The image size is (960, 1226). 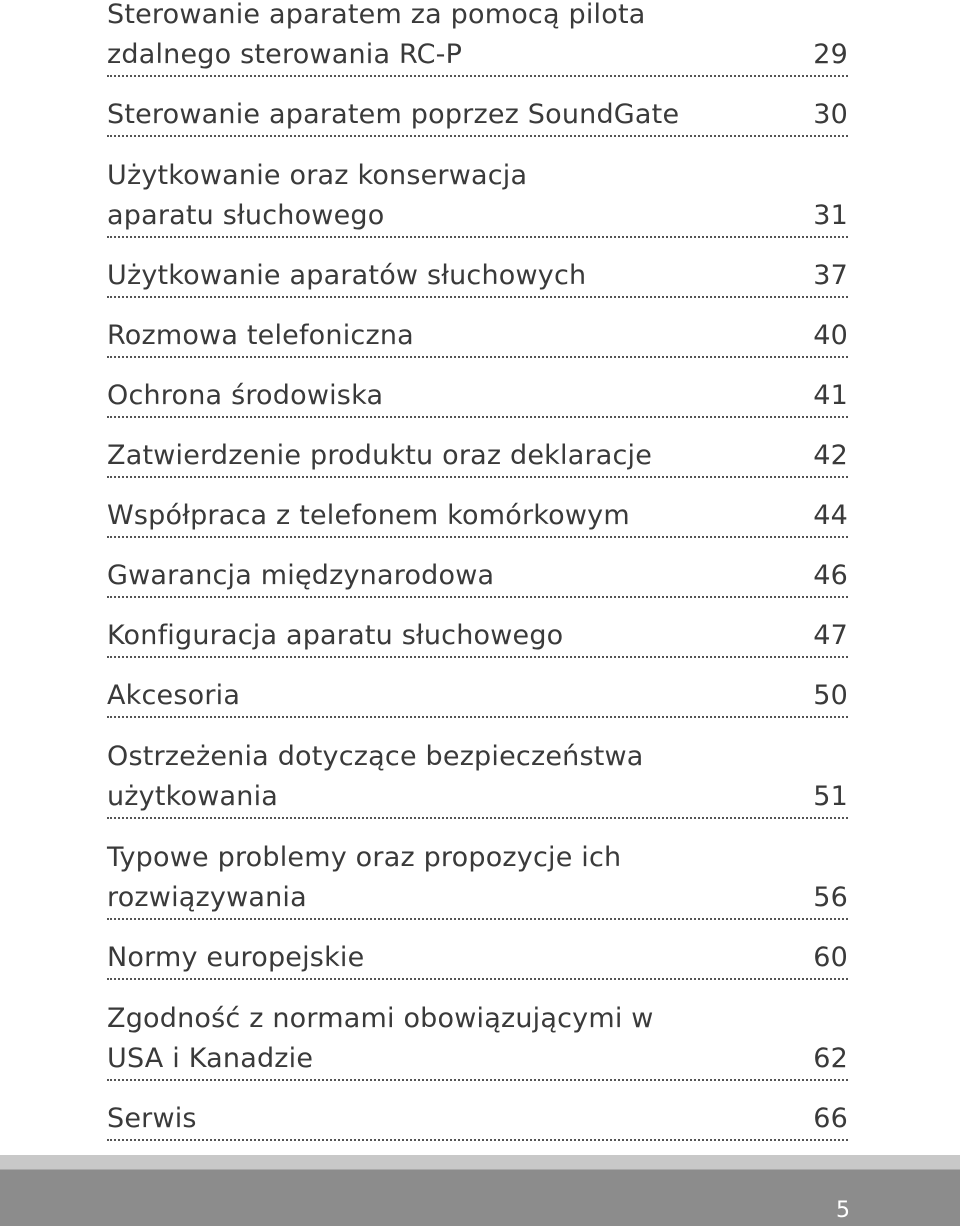 I want to click on entry-page: 47, so click(x=830, y=635).